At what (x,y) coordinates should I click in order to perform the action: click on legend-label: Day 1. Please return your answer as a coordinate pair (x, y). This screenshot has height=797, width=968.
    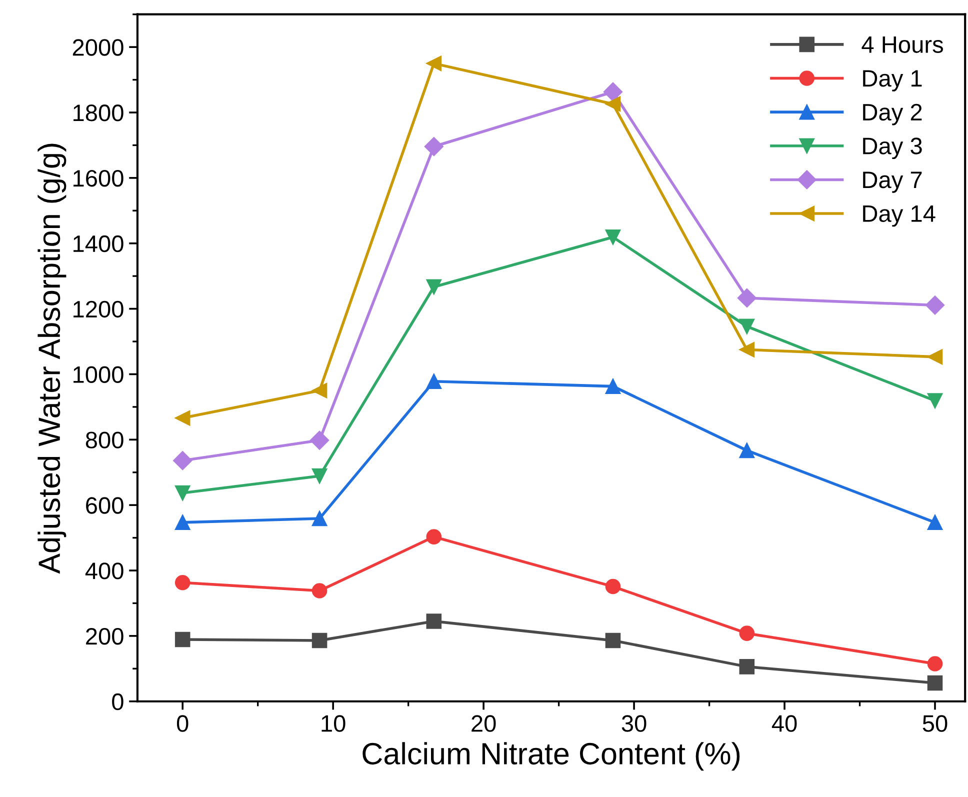
    Looking at the image, I should click on (892, 81).